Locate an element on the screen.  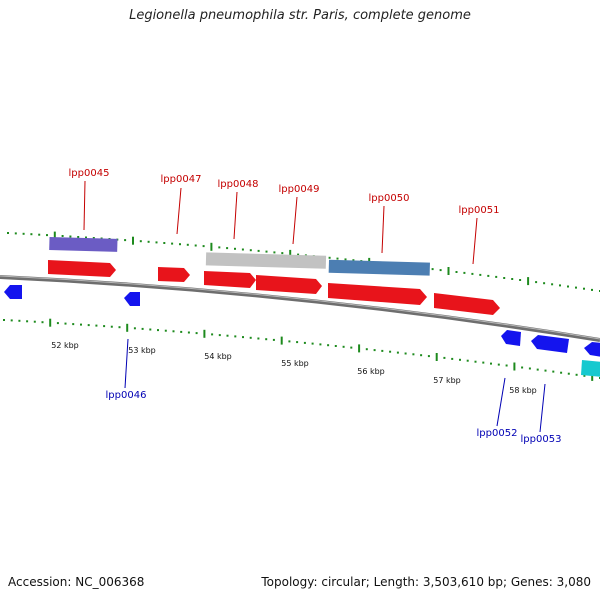
forward-cds-track is located at coordinates (274, 287).